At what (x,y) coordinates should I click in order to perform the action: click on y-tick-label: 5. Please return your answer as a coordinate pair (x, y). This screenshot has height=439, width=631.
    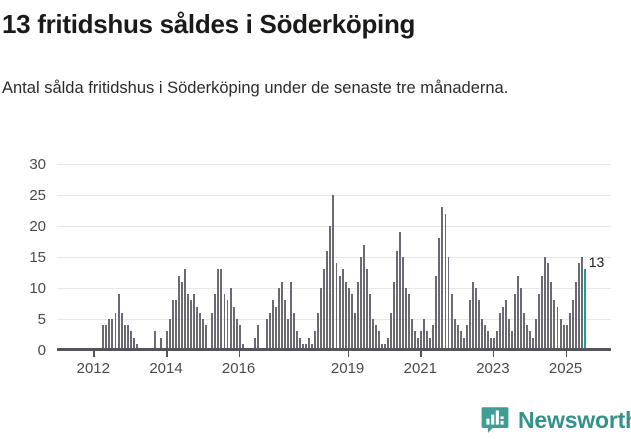
    Looking at the image, I should click on (41, 319).